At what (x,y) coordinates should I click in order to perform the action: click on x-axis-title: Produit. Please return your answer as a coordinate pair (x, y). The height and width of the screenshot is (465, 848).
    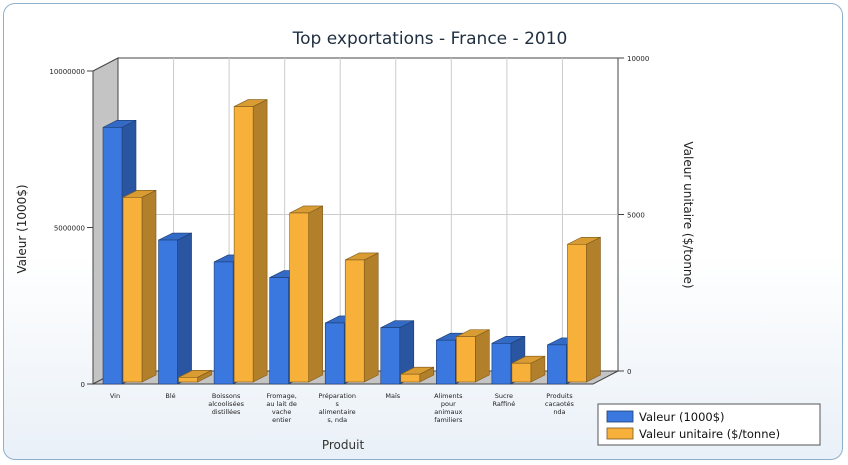
    Looking at the image, I should click on (343, 445).